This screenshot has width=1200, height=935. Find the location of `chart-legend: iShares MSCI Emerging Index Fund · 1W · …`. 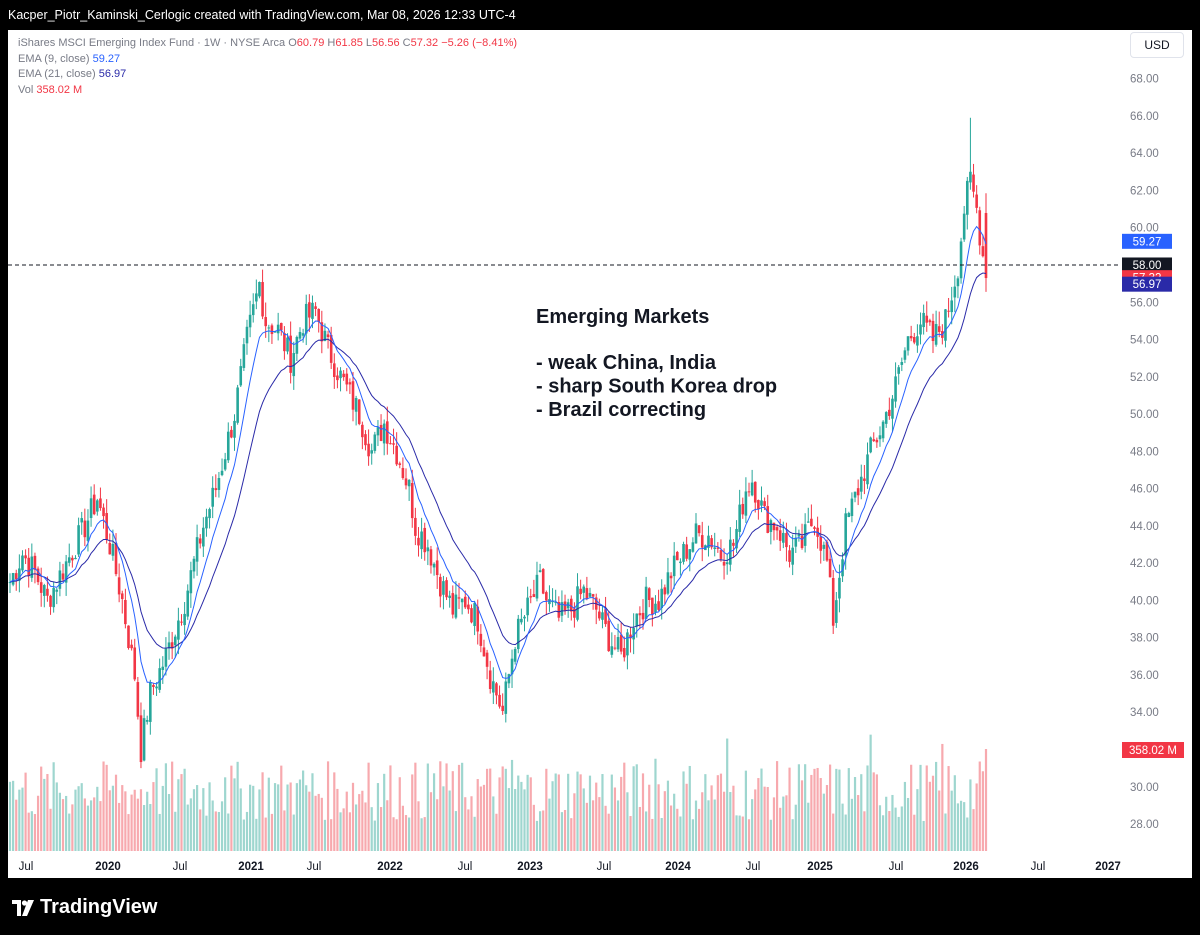

chart-legend: iShares MSCI Emerging Index Fund · 1W · … is located at coordinates (267, 67).